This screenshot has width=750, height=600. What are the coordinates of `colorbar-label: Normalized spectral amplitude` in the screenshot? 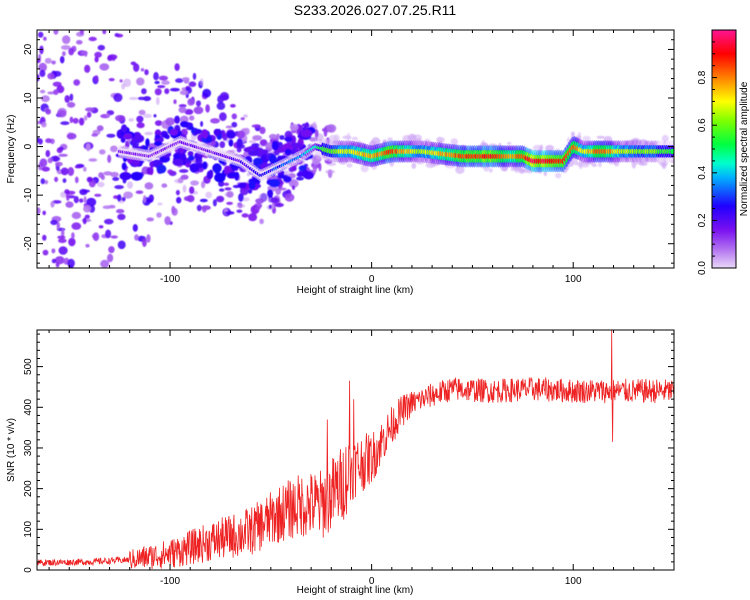 It's located at (744, 148).